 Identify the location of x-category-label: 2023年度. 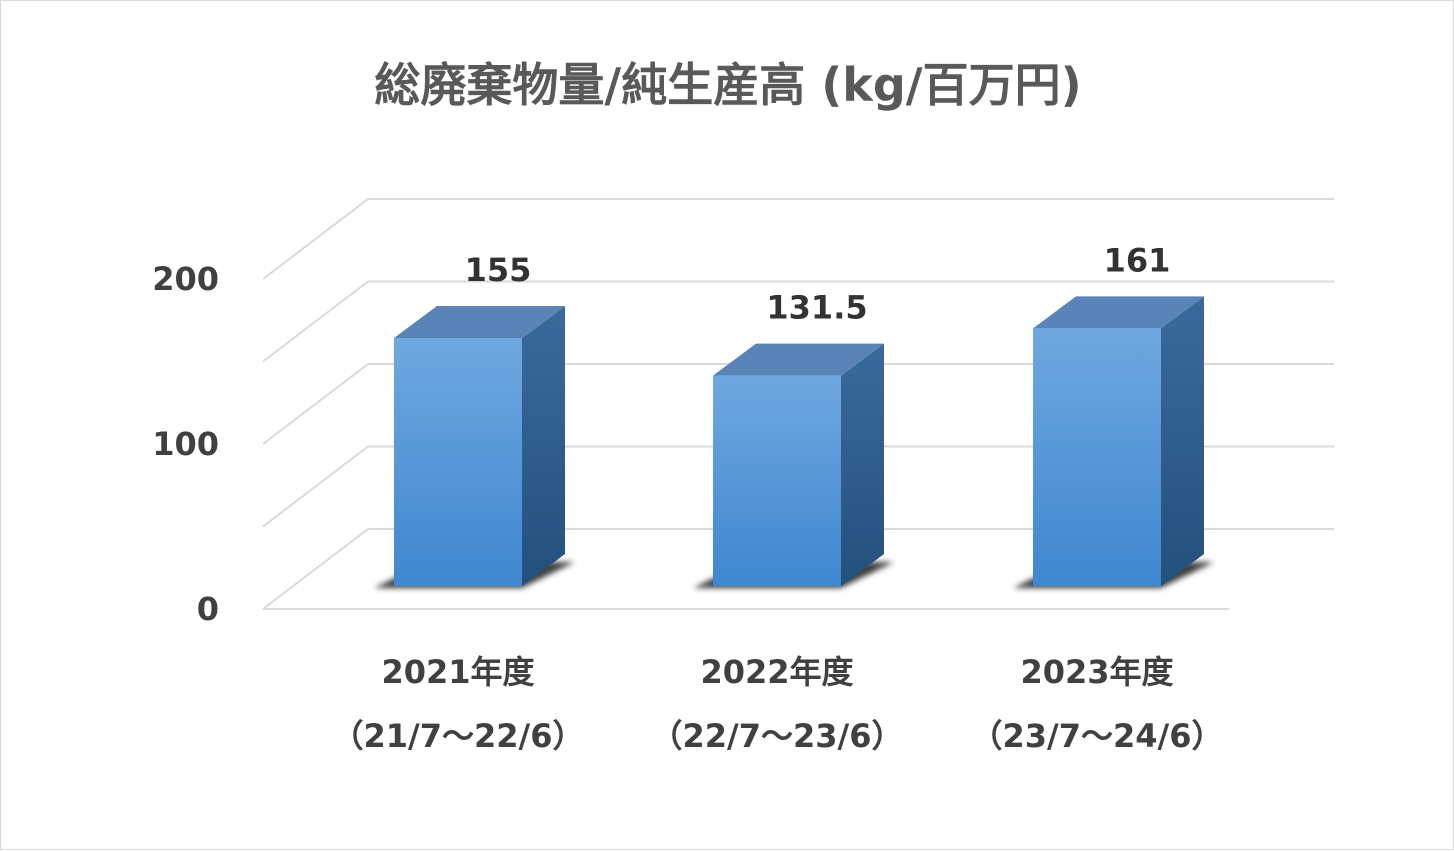
(1096, 672).